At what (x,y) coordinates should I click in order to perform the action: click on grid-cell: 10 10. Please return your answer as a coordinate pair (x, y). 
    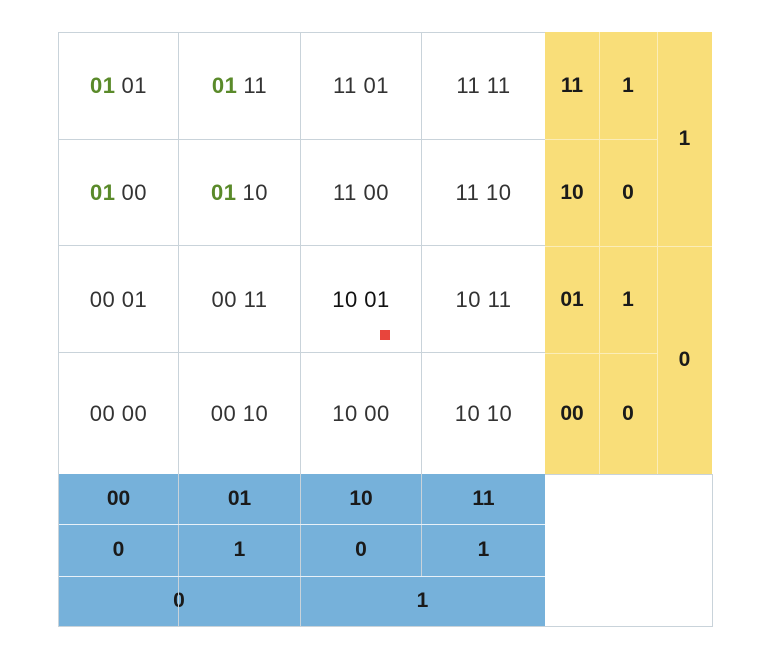
    Looking at the image, I should click on (483, 413).